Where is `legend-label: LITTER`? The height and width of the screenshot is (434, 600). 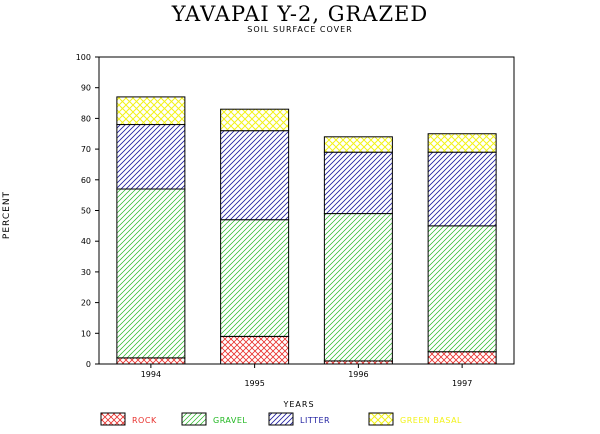
legend-label: LITTER is located at coordinates (315, 420).